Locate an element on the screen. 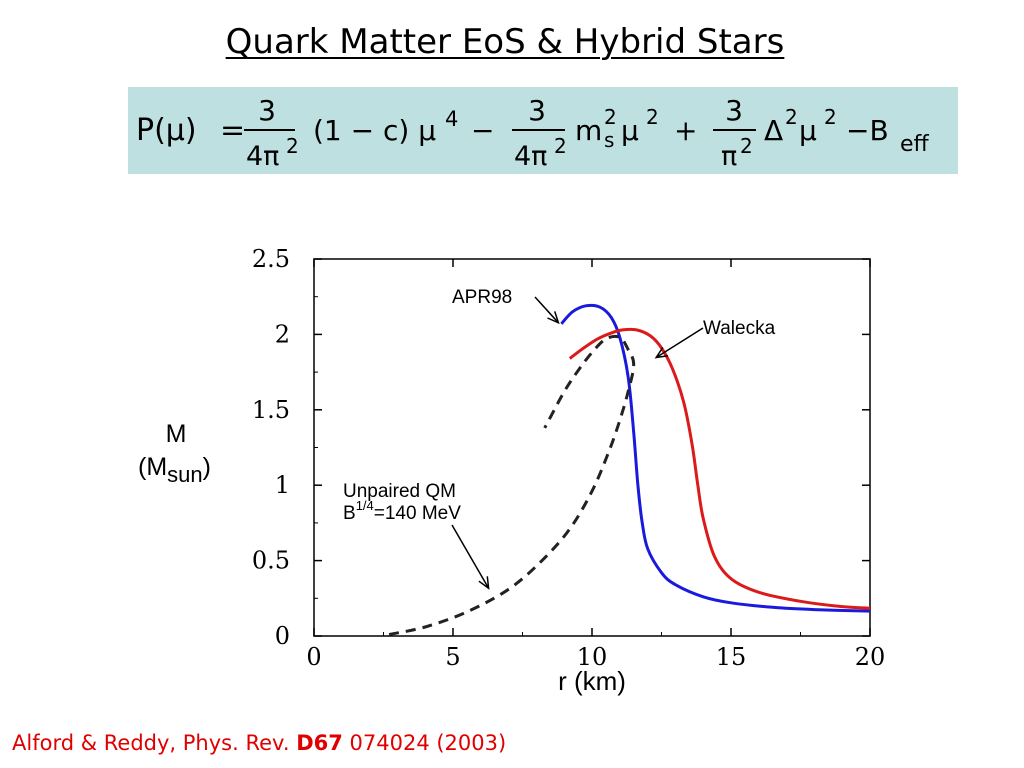 Image resolution: width=1024 pixels, height=768 pixels. annotation-quark-line2: B1/4=140 MeV is located at coordinates (402, 511).